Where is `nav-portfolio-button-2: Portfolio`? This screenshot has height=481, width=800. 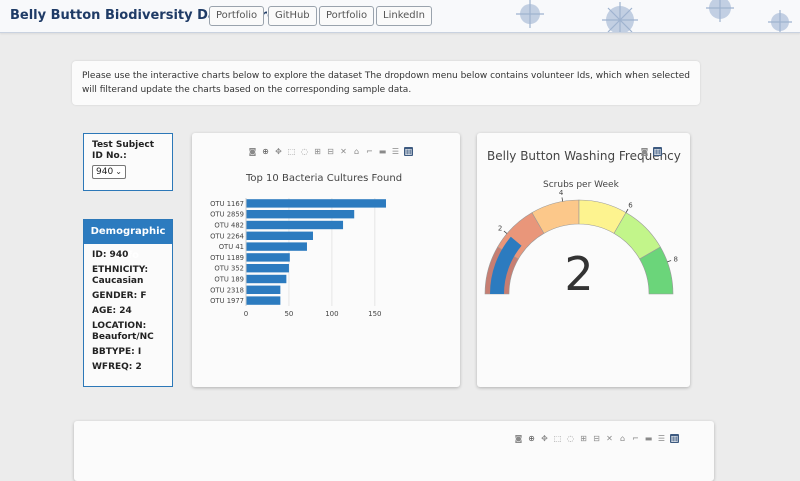
nav-portfolio-button-2: Portfolio is located at coordinates (347, 16).